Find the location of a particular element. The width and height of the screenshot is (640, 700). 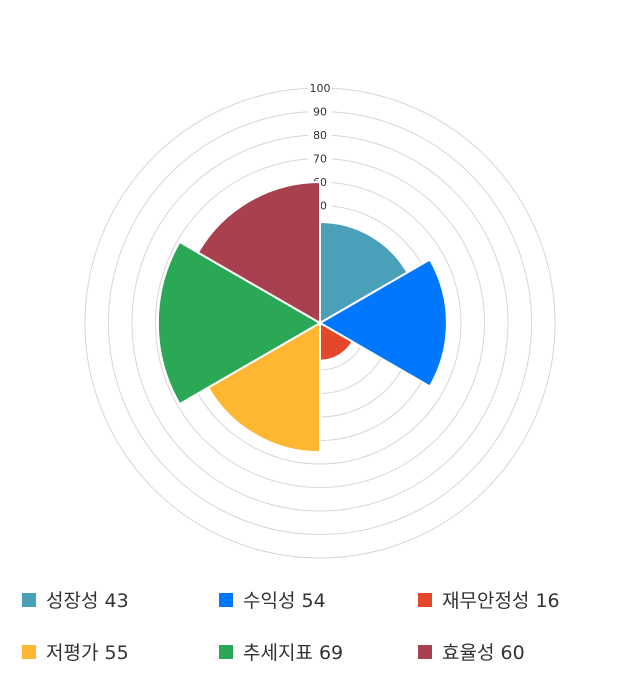

legend-label: 효율성 60 is located at coordinates (483, 653).